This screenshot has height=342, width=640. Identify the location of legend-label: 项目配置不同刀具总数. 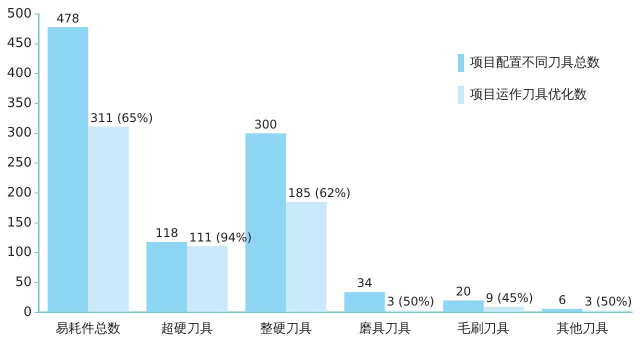
(535, 62).